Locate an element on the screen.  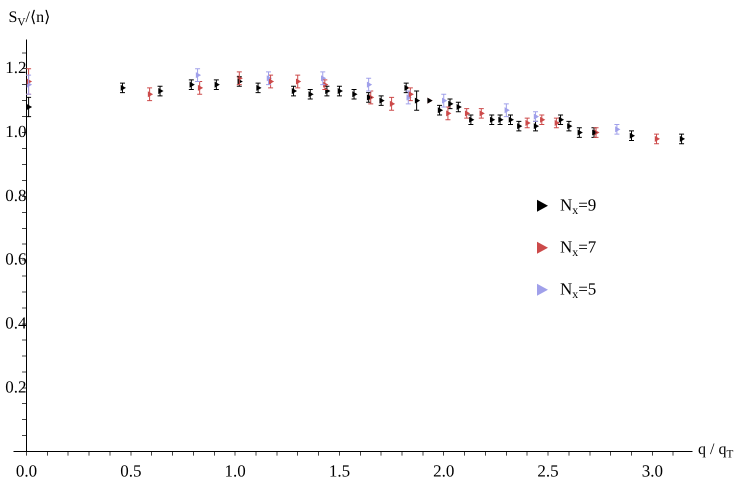
x-tick-label: 2.0 is located at coordinates (443, 470).